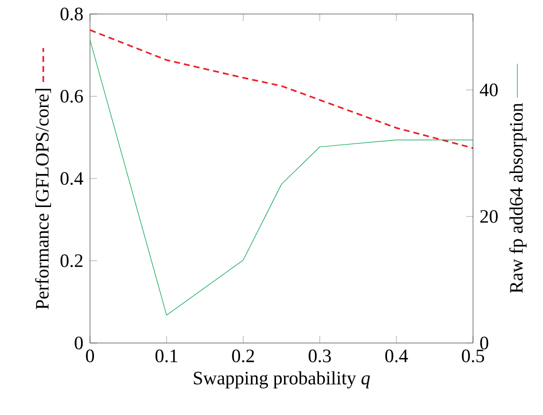 The image size is (543, 415). I want to click on x-tick-label: 0.3, so click(319, 356).